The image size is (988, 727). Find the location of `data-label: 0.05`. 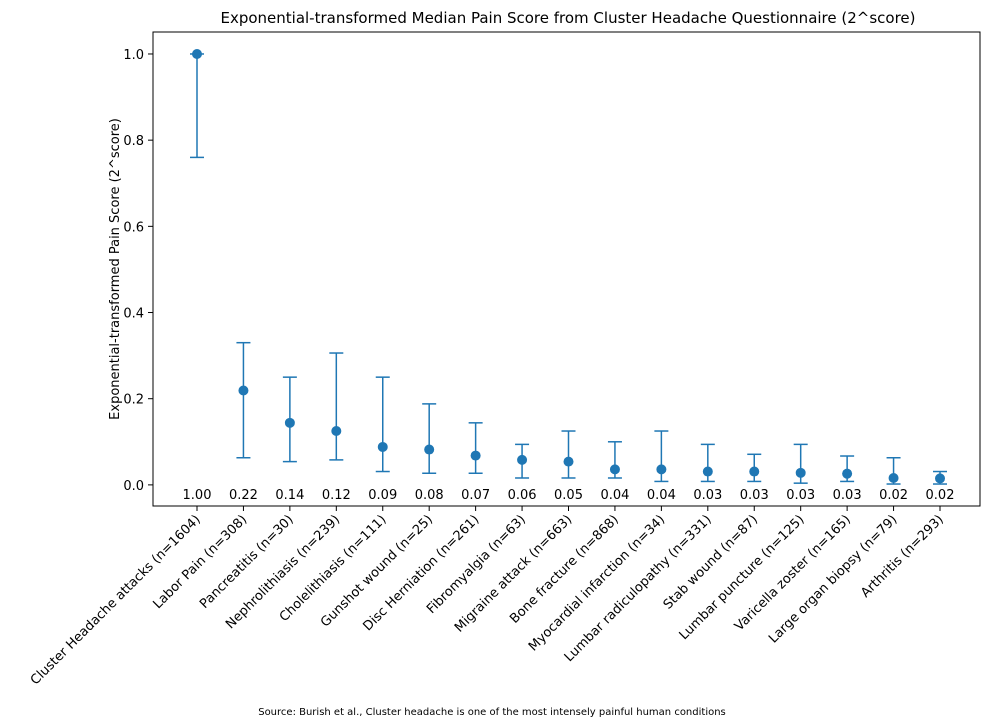

data-label: 0.05 is located at coordinates (568, 495).